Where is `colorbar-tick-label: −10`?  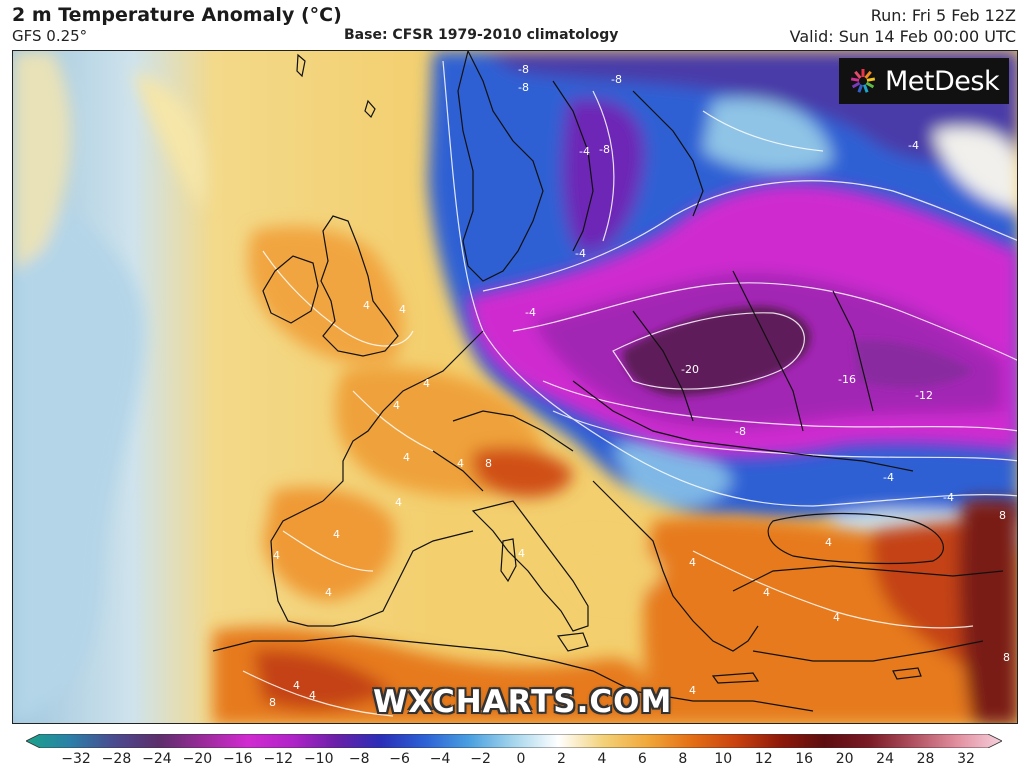 colorbar-tick-label: −10 is located at coordinates (318, 759).